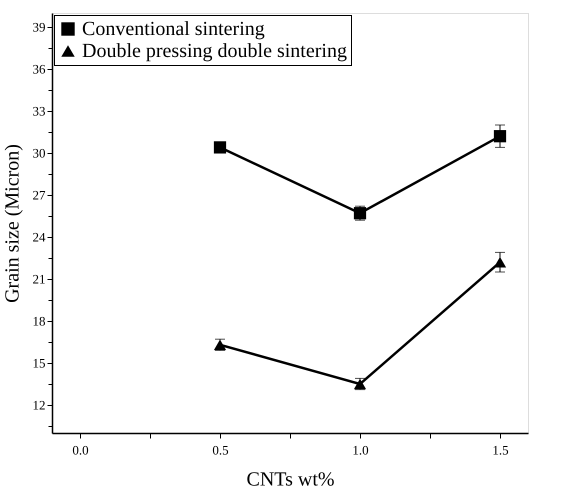  Describe the element at coordinates (220, 450) in the screenshot. I see `x-tick-label: 0.5` at that location.